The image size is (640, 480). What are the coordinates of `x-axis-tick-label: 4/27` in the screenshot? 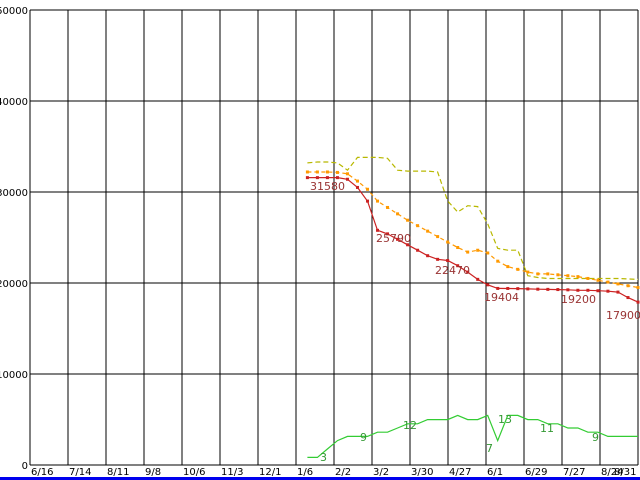 It's located at (460, 472).